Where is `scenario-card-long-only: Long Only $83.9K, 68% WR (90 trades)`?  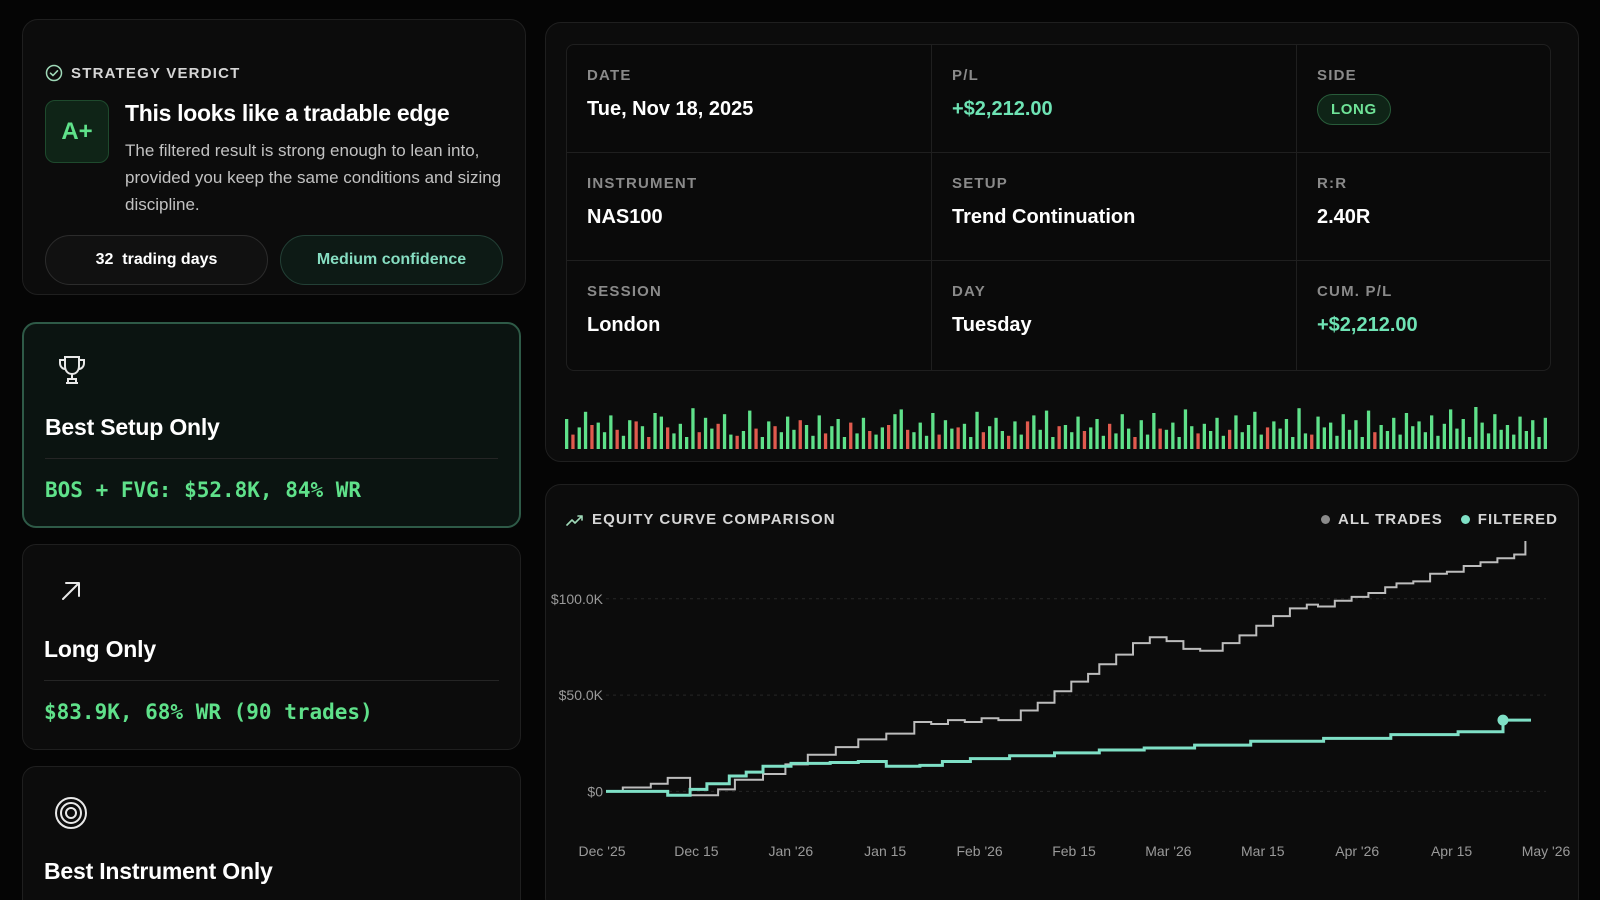
scenario-card-long-only: Long Only $83.9K, 68% WR (90 trades) is located at coordinates (271, 647).